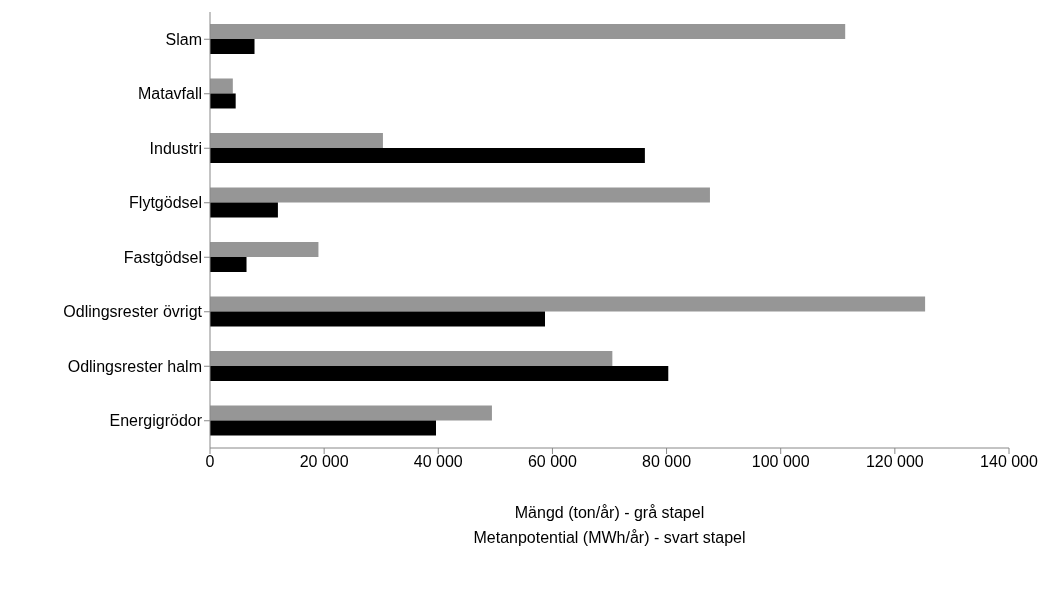 The width and height of the screenshot is (1047, 601). I want to click on x-tick-label: 40 000, so click(438, 462).